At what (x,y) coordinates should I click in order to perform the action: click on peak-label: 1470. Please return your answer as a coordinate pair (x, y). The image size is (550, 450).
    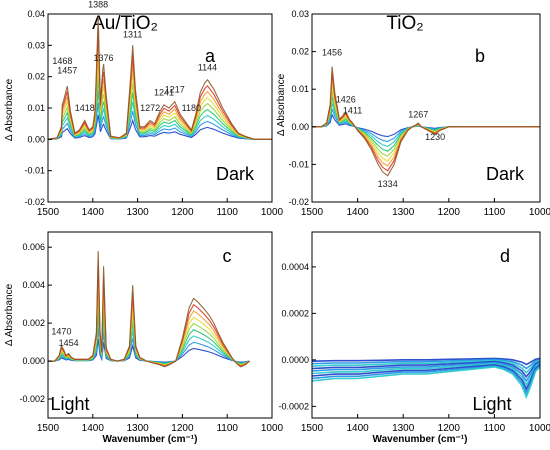
    Looking at the image, I should click on (61, 331).